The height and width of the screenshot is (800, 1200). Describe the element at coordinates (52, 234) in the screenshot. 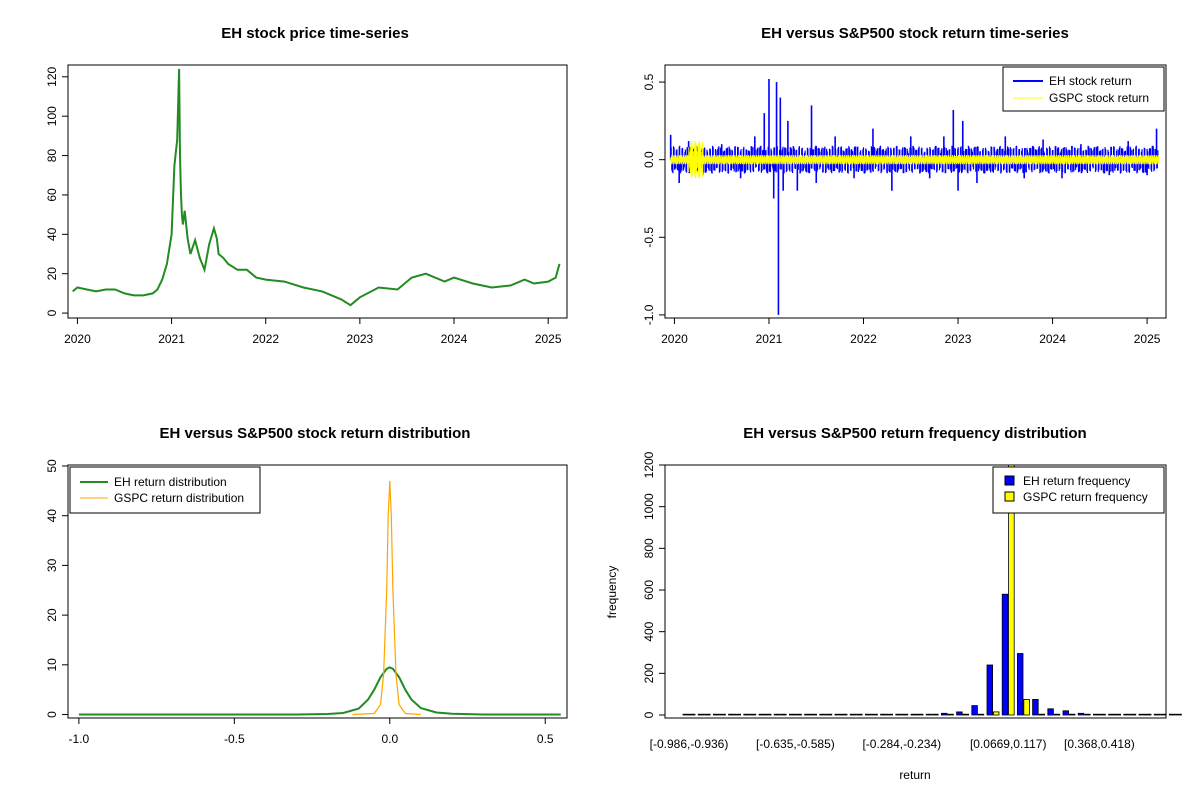

I see `y-tick-label: 40` at that location.